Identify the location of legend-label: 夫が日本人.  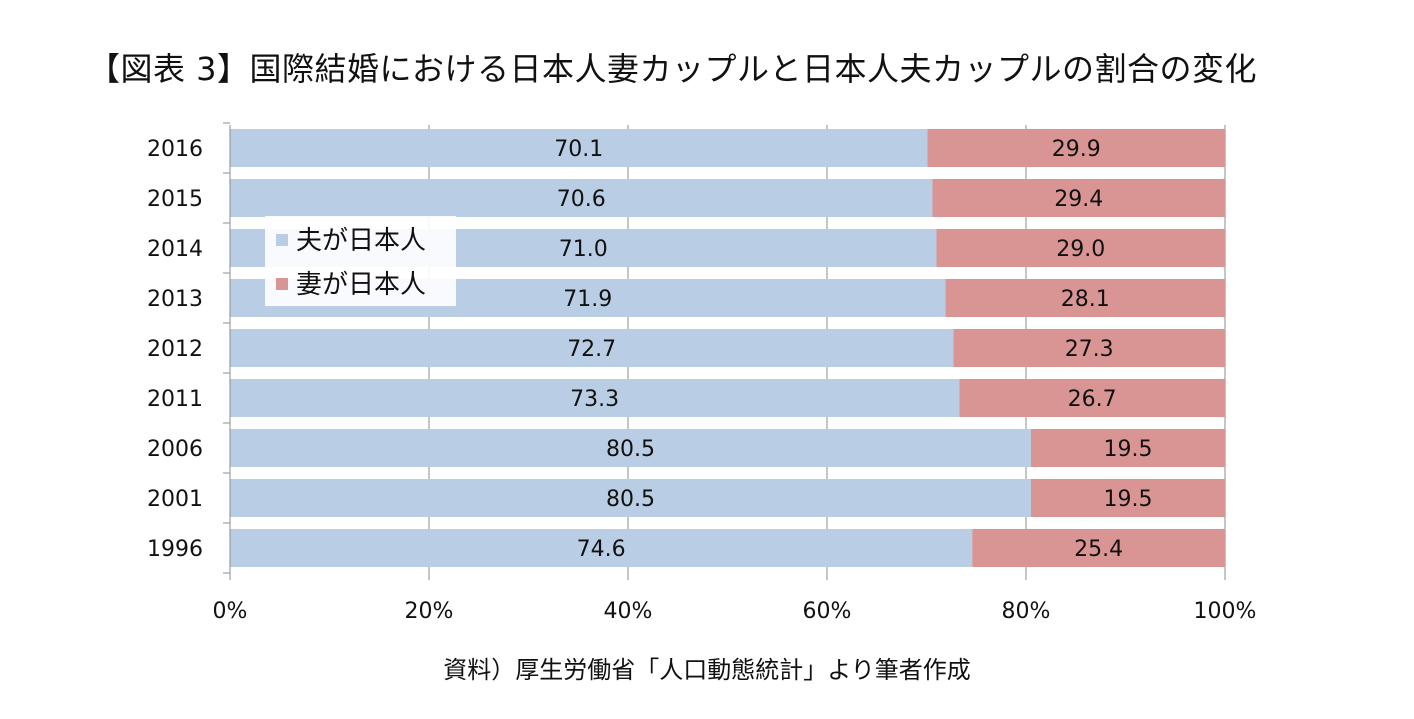
(361, 241).